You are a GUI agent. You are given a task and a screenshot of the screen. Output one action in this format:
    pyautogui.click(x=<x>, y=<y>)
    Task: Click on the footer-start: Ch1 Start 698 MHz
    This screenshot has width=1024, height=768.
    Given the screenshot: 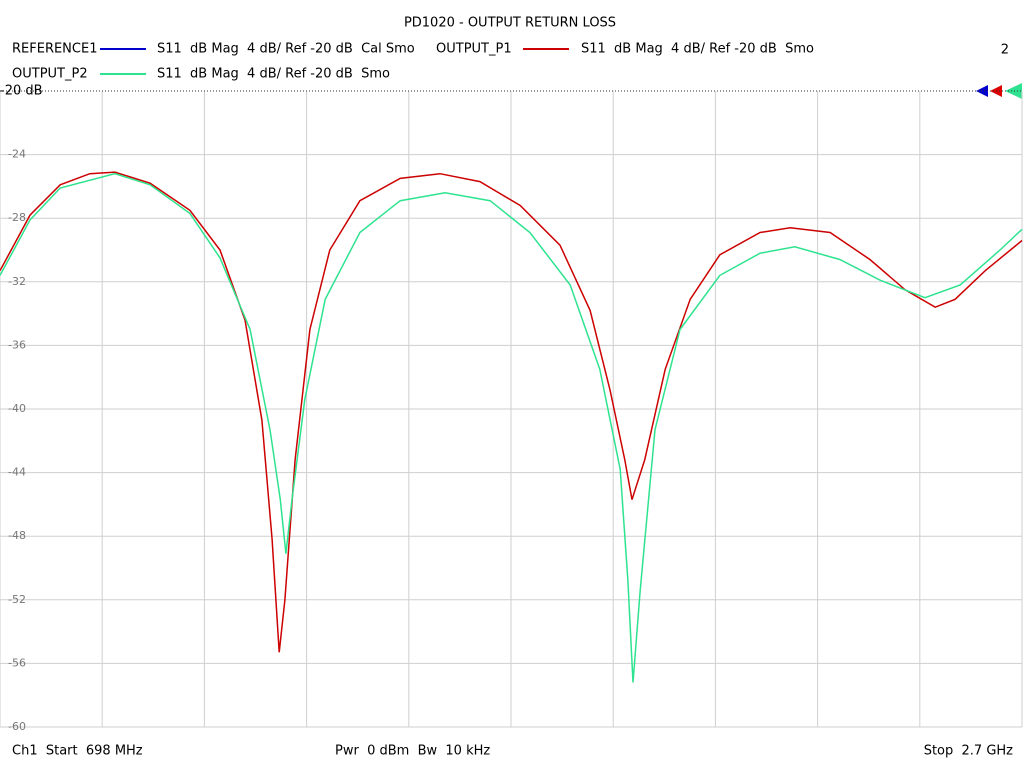 What is the action you would take?
    pyautogui.click(x=77, y=751)
    